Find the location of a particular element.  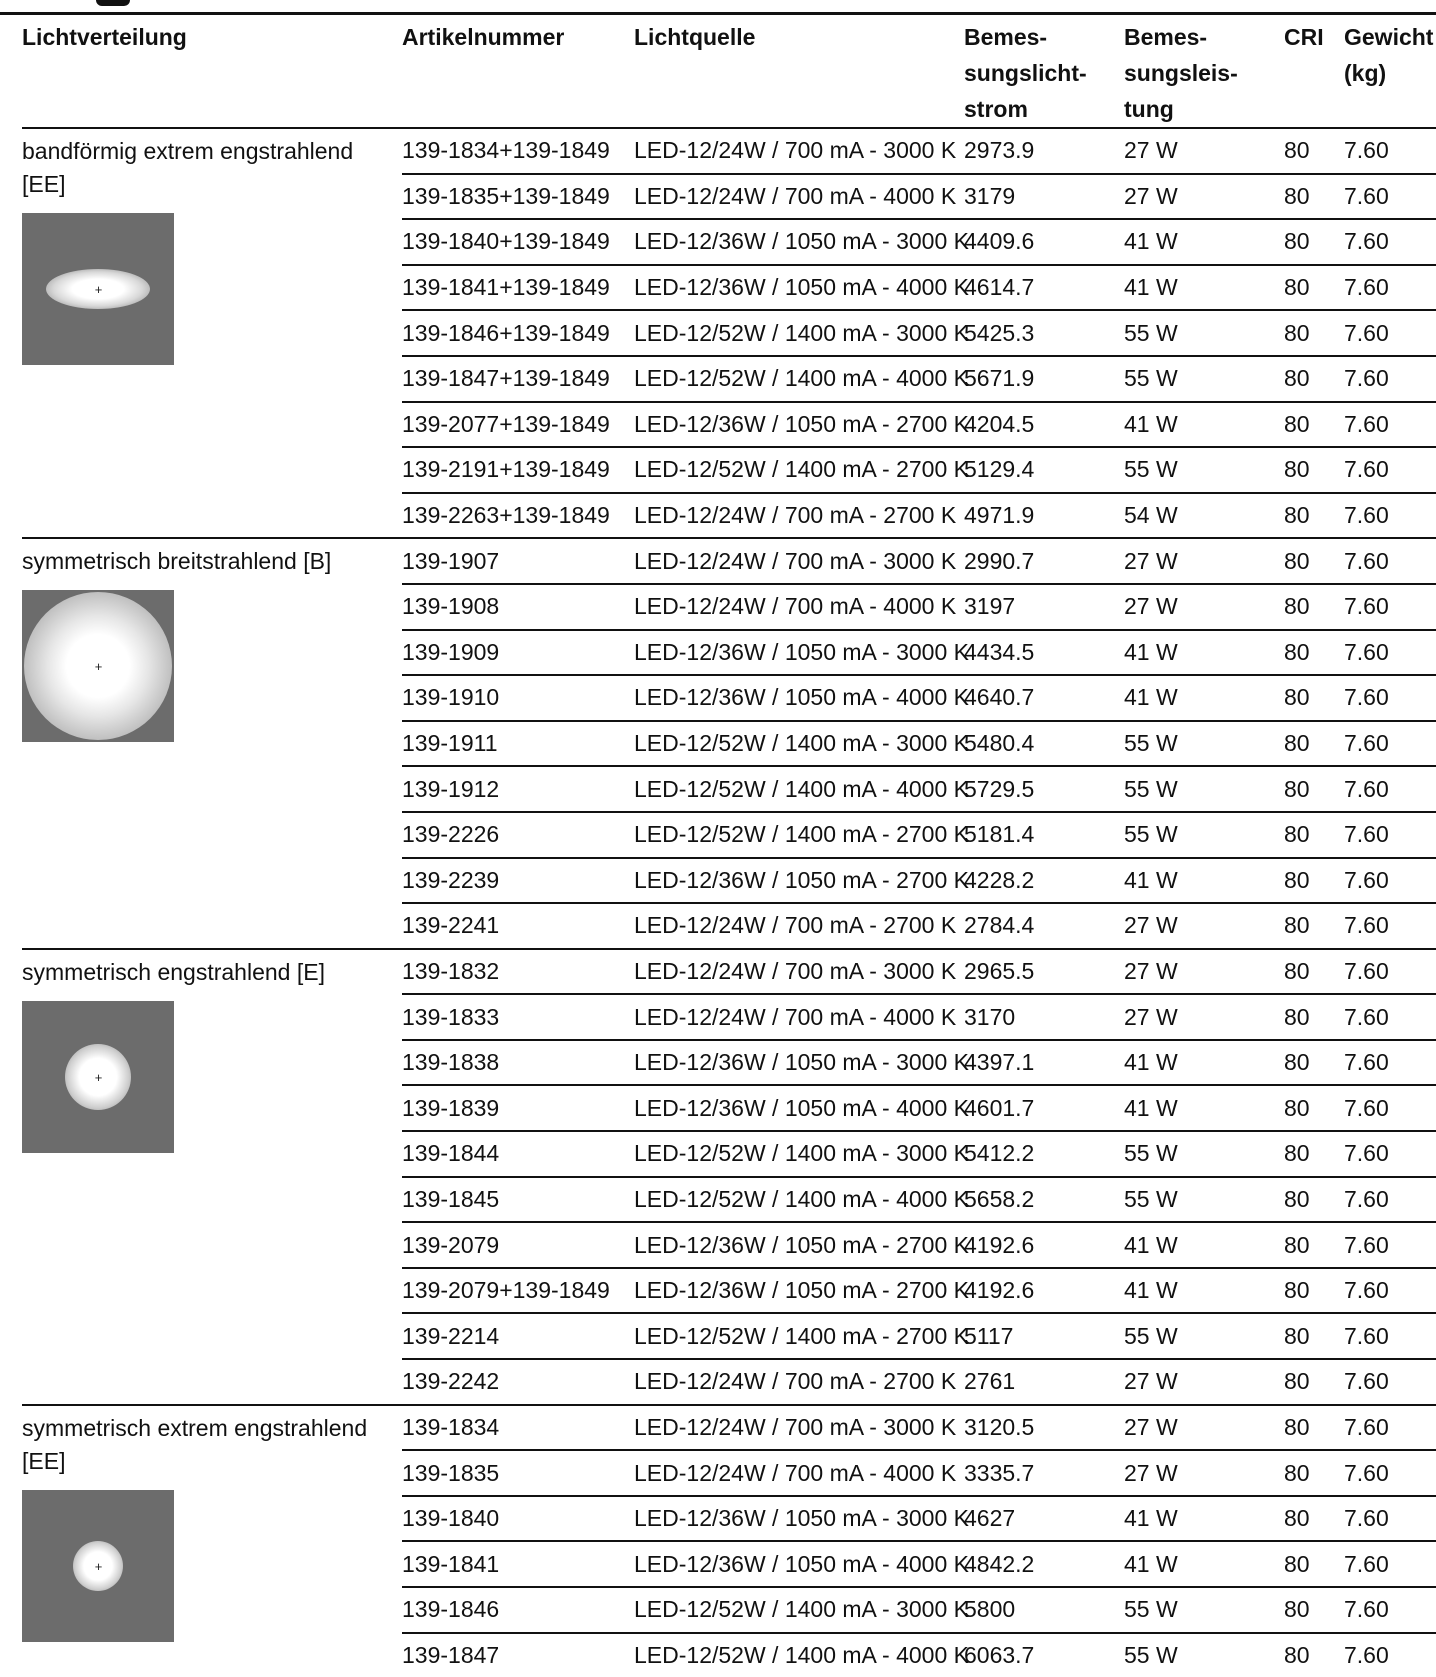

narrow-beam-icon: + is located at coordinates (98, 1076).